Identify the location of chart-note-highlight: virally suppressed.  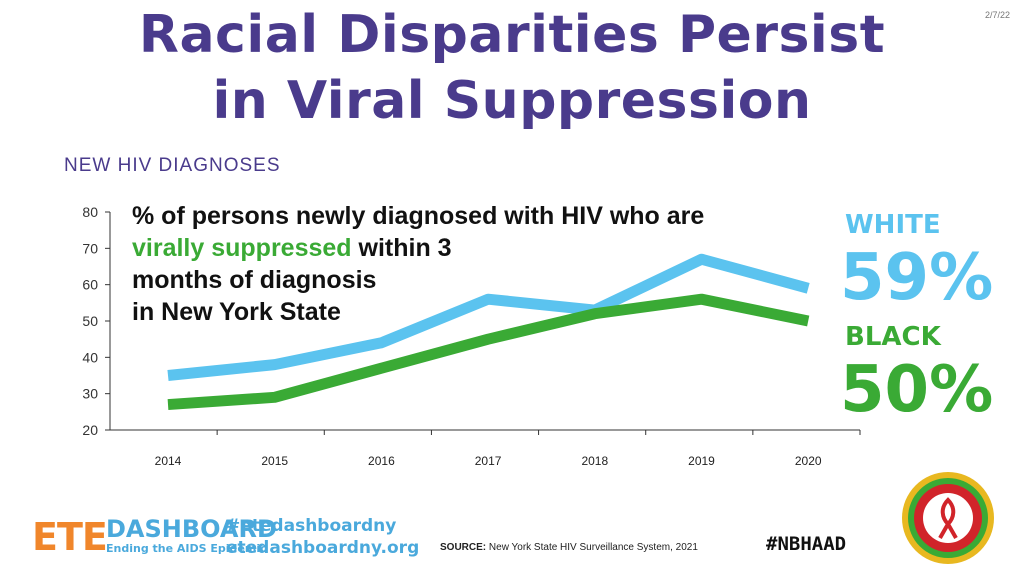
(242, 248).